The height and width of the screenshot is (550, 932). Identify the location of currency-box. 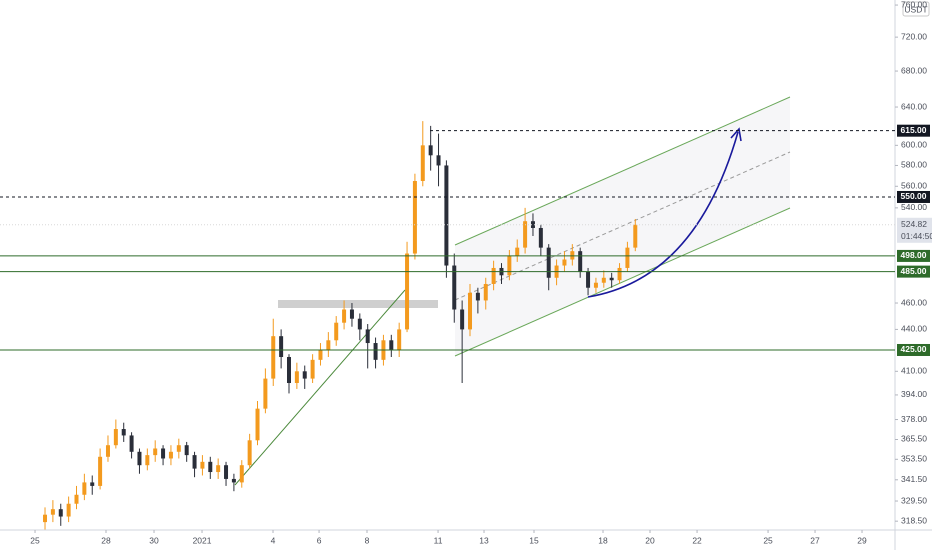
(916, 9).